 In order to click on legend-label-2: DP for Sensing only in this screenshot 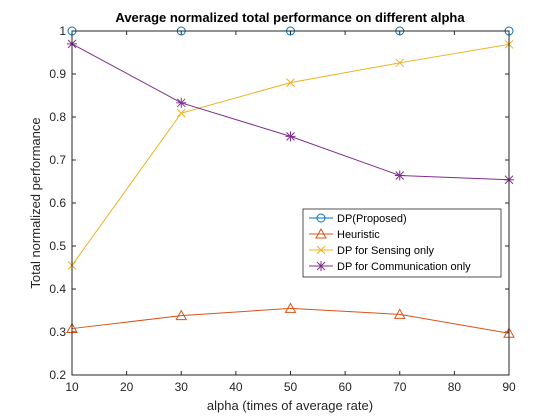, I will do `click(386, 251)`.